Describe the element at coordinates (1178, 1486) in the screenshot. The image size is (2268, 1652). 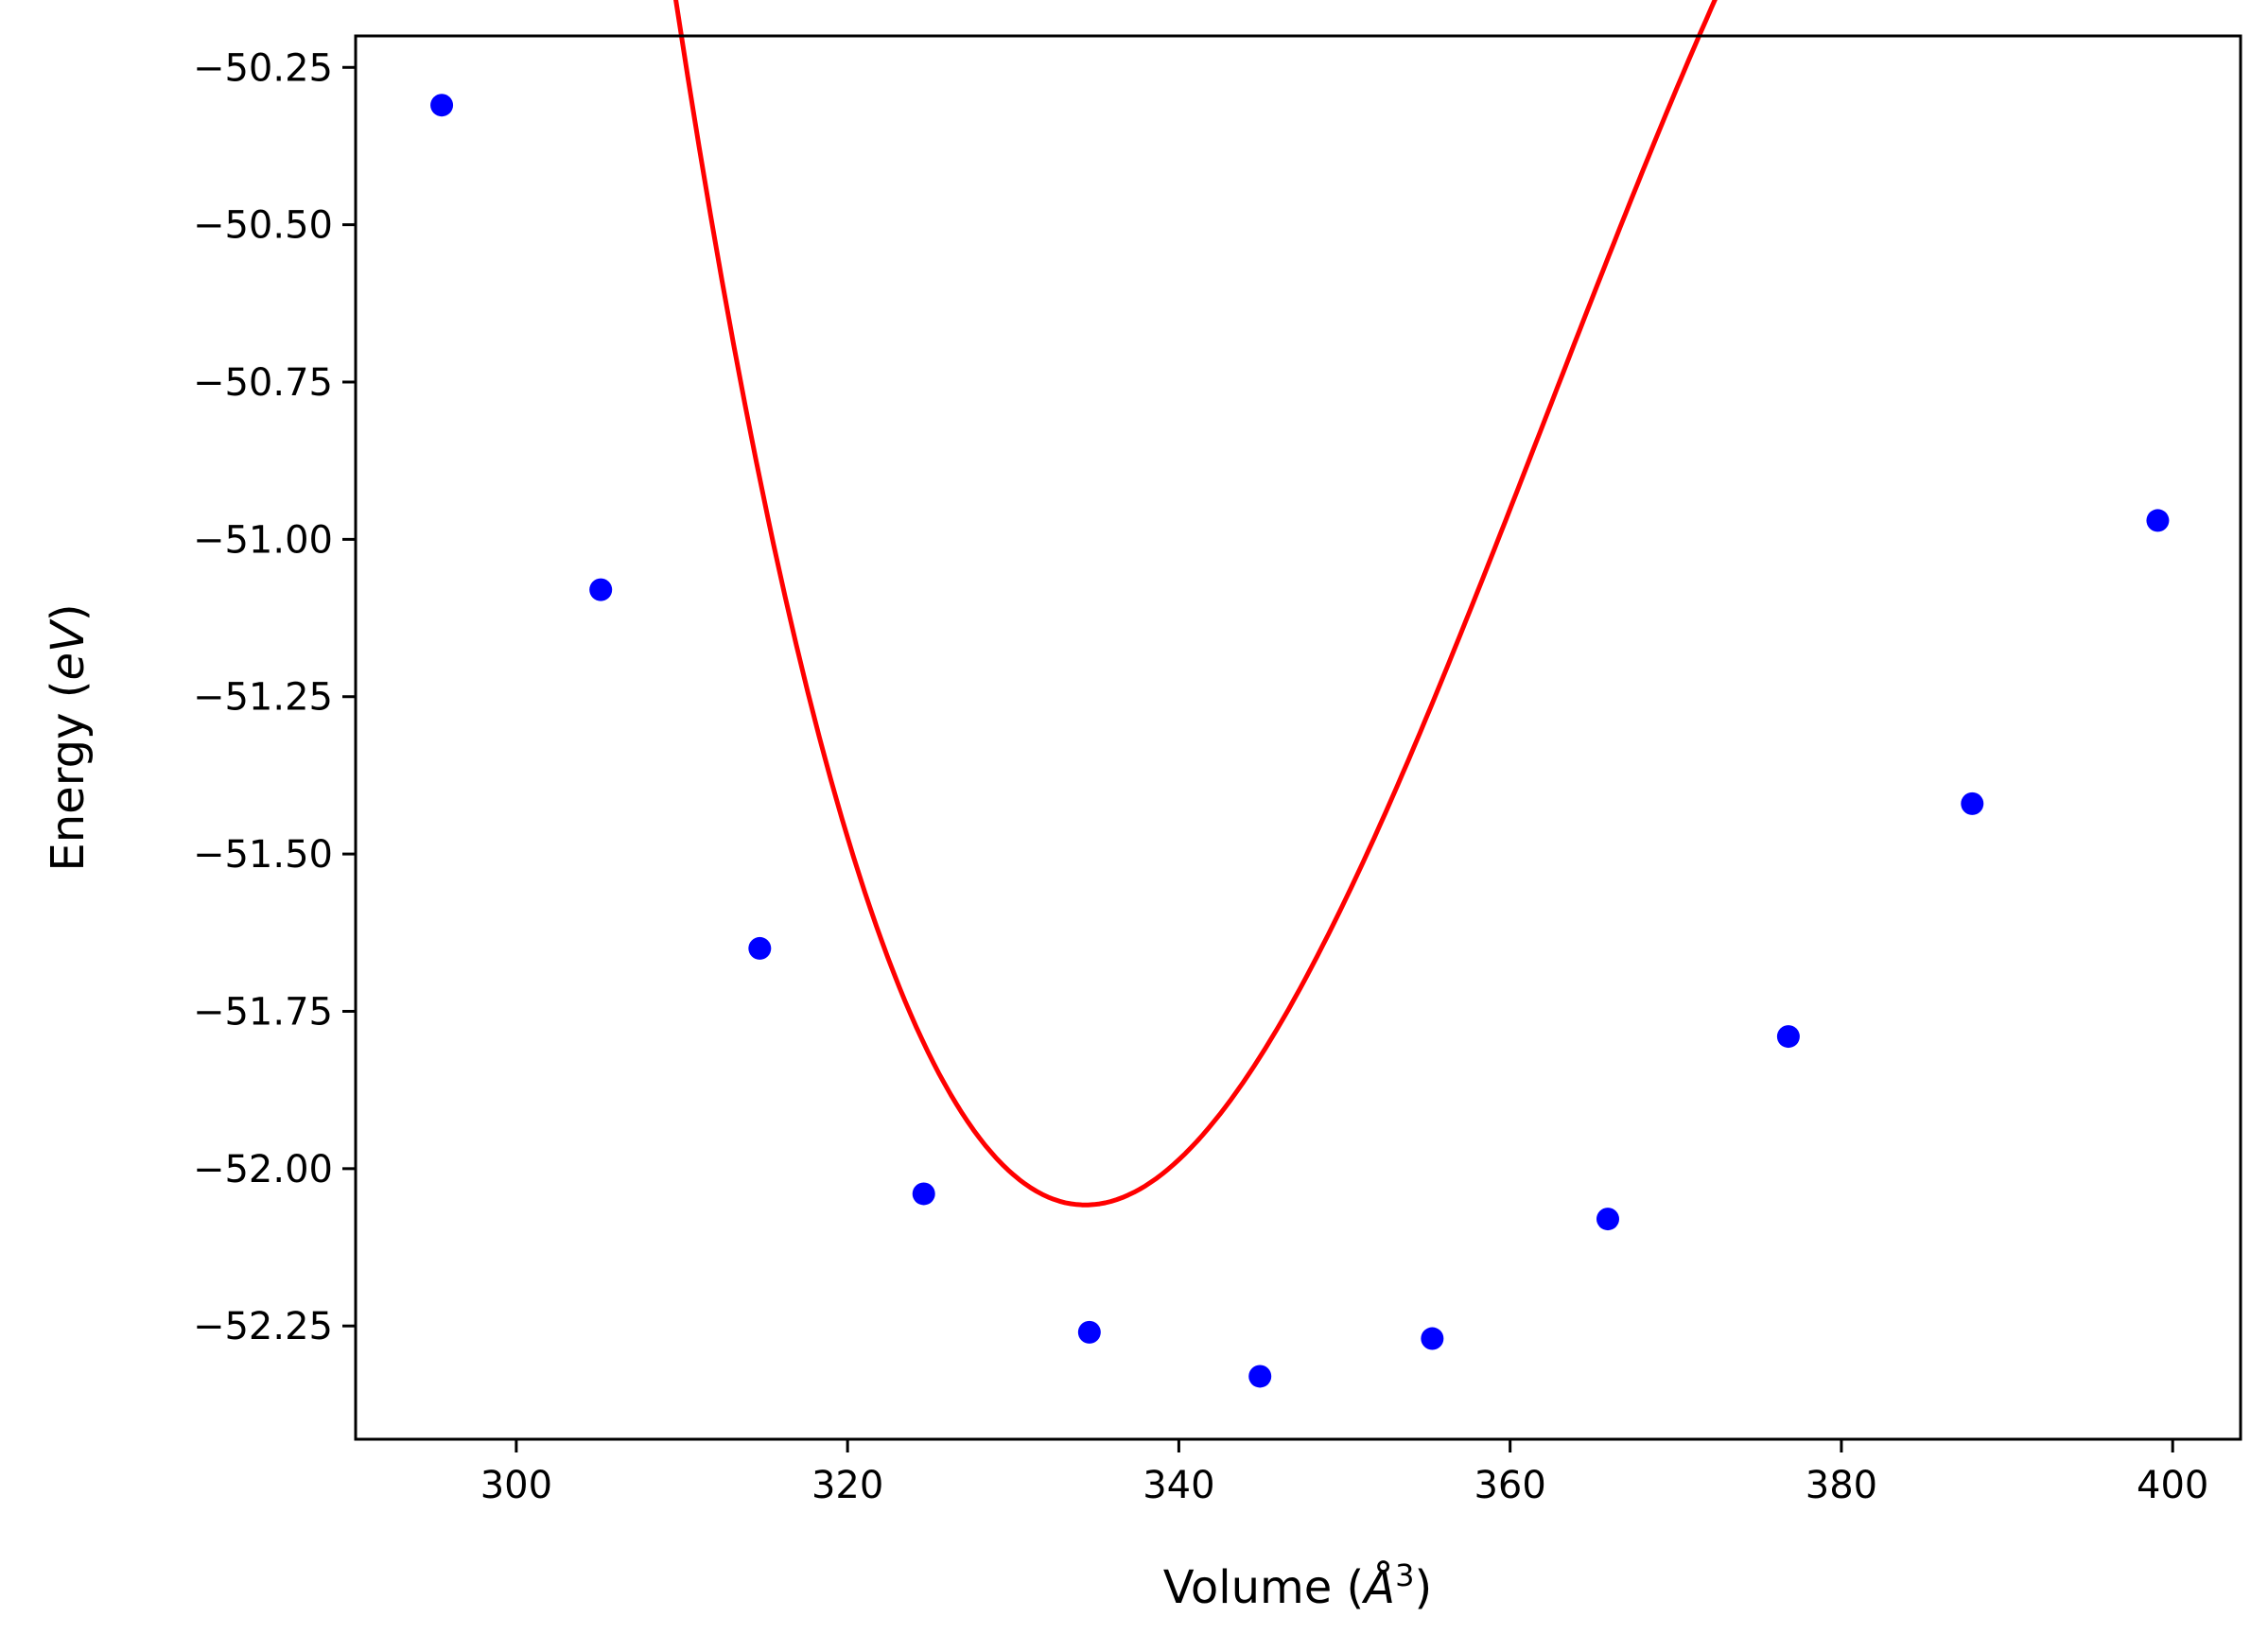
I see `x-tick-label: 340` at that location.